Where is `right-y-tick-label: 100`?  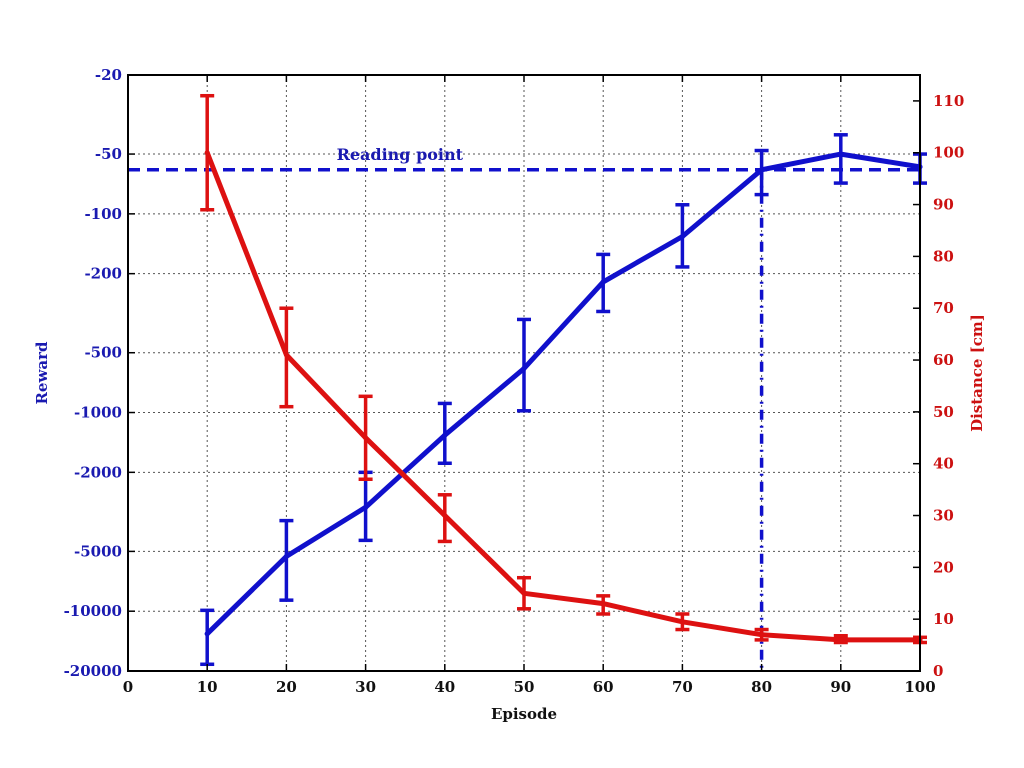
right-y-tick-label: 100 is located at coordinates (948, 153).